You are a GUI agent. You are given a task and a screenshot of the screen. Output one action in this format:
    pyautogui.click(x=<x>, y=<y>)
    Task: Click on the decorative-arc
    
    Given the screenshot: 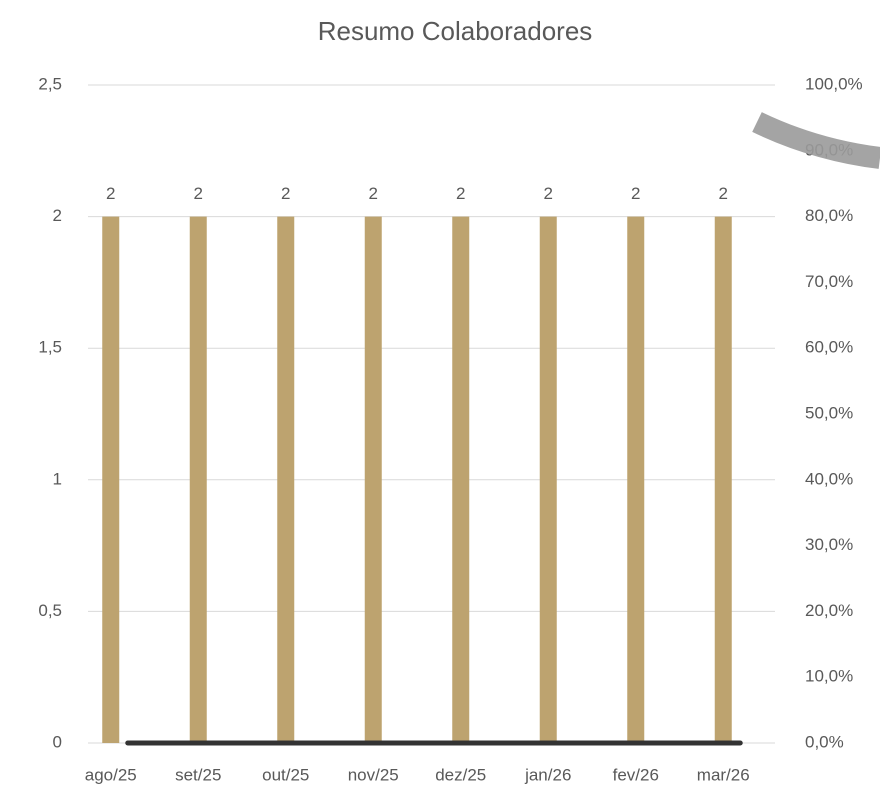 What is the action you would take?
    pyautogui.click(x=816, y=140)
    